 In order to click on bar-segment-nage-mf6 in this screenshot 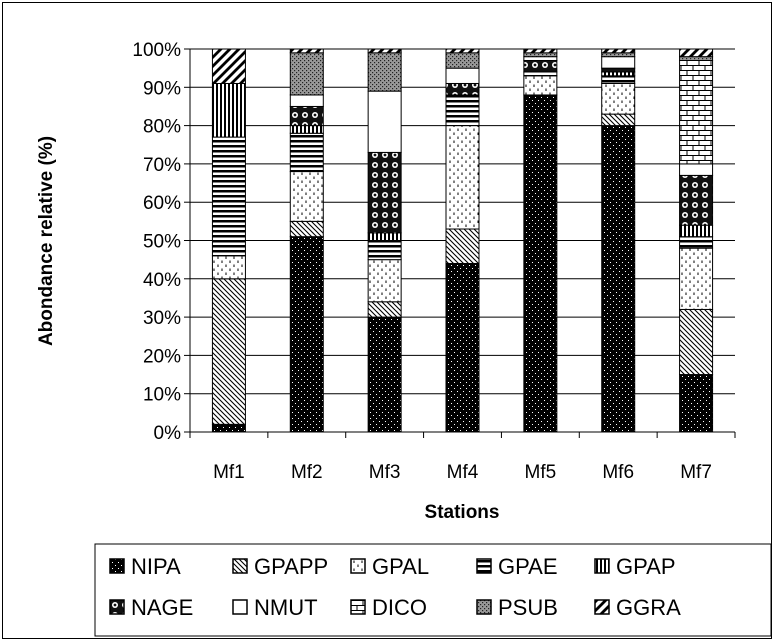, I will do `click(618, 70)`.